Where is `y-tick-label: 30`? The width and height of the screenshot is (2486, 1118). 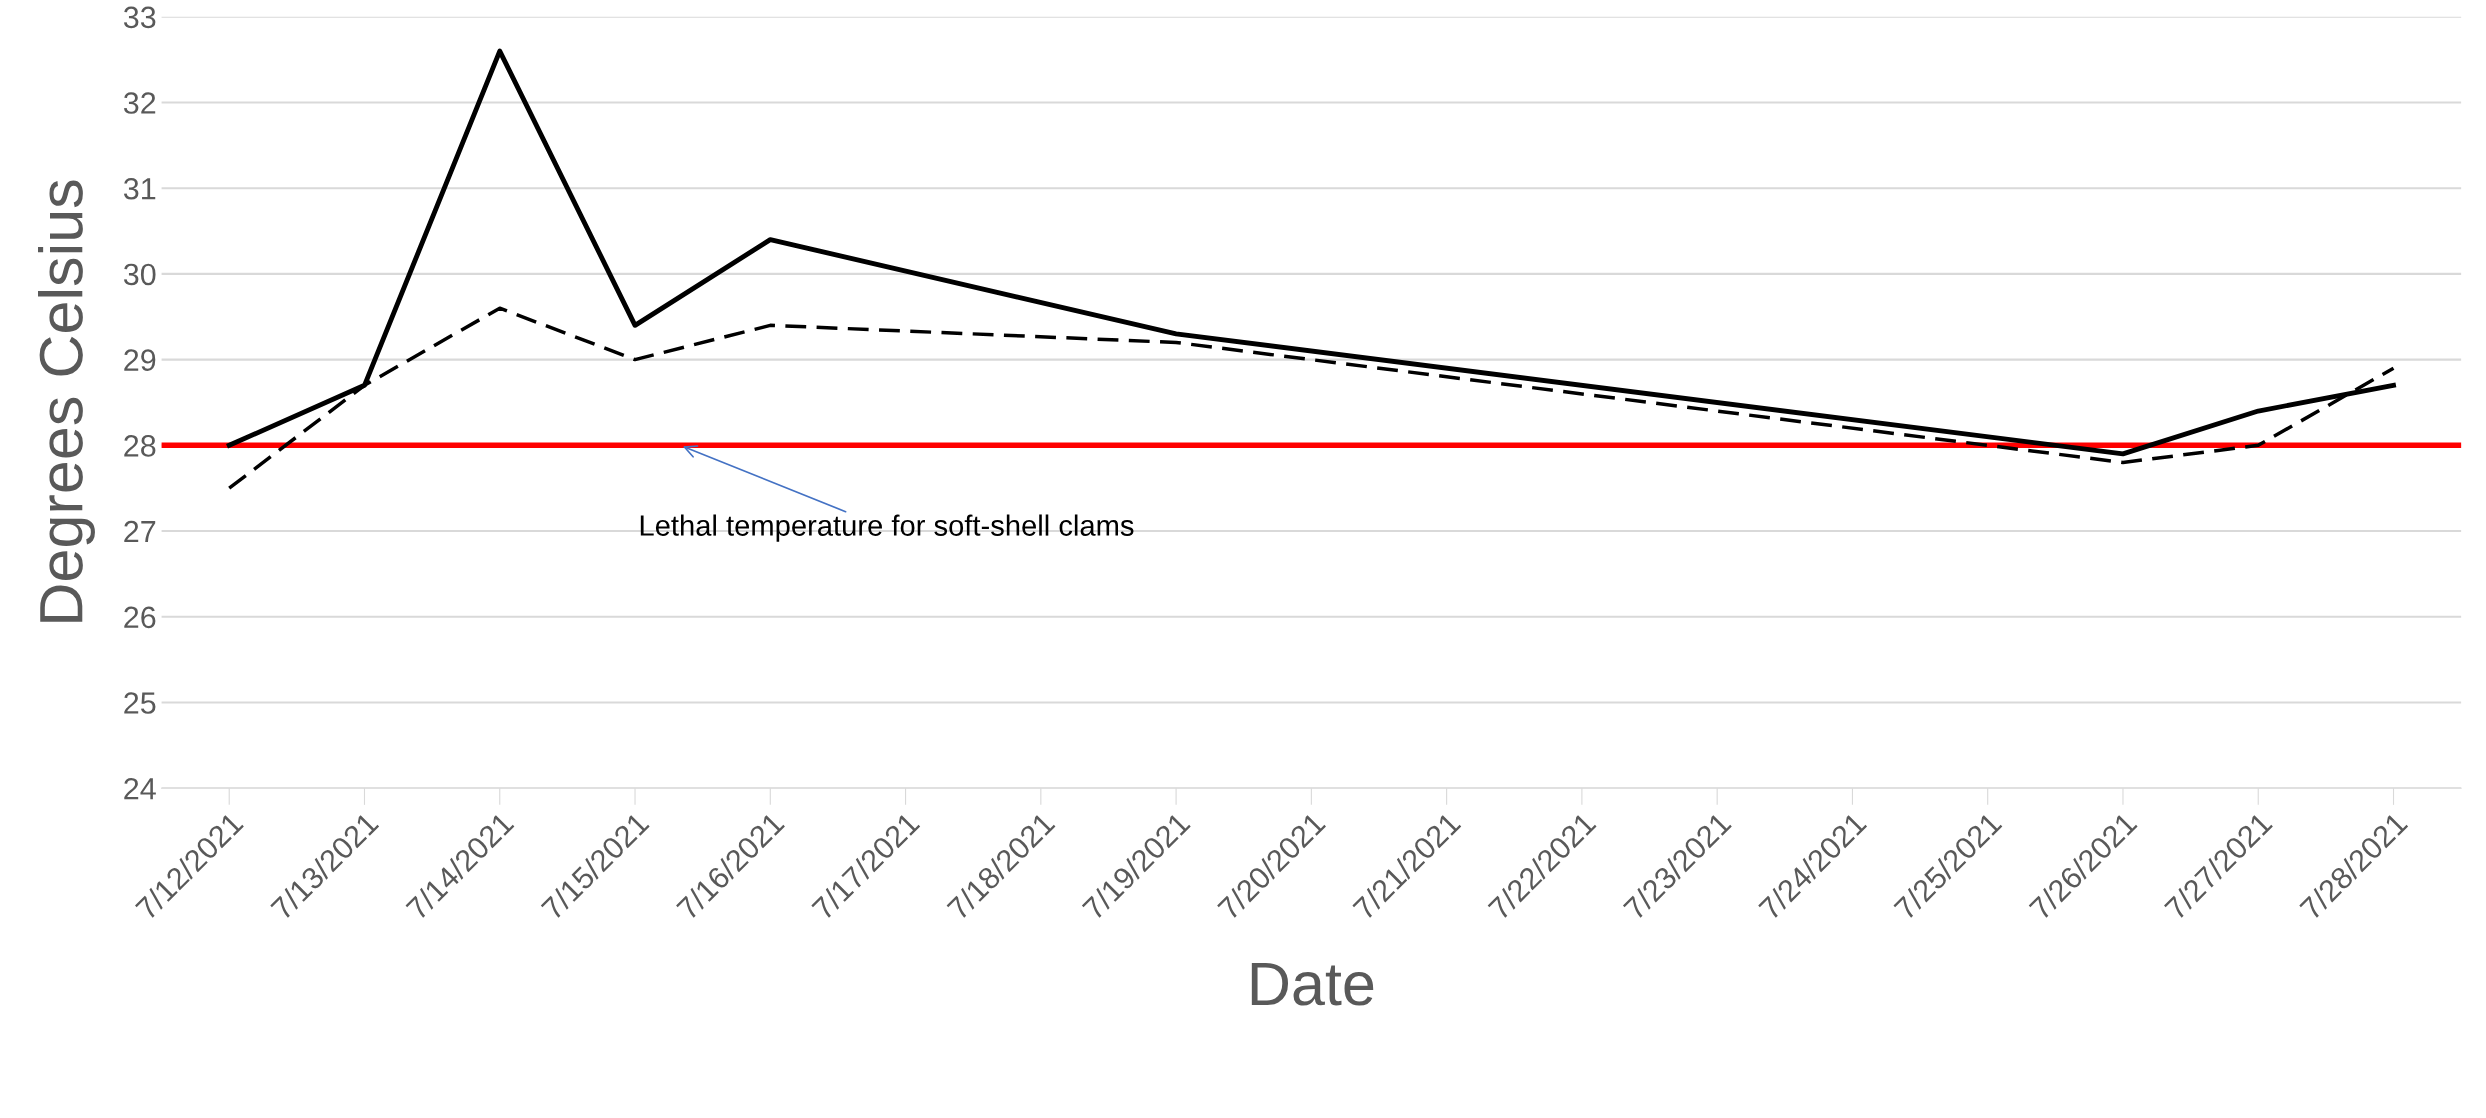
y-tick-label: 30 is located at coordinates (139, 274).